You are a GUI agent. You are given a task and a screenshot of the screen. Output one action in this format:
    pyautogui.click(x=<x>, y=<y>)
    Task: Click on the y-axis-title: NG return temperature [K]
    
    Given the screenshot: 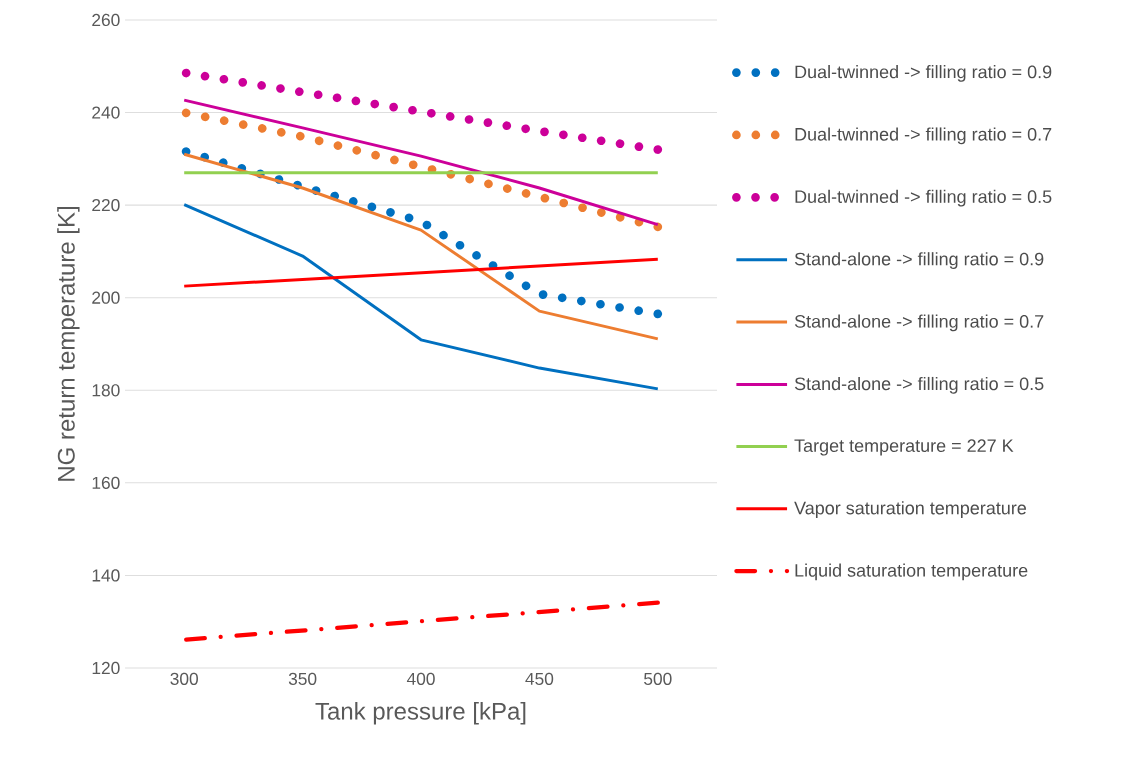 What is the action you would take?
    pyautogui.click(x=68, y=344)
    